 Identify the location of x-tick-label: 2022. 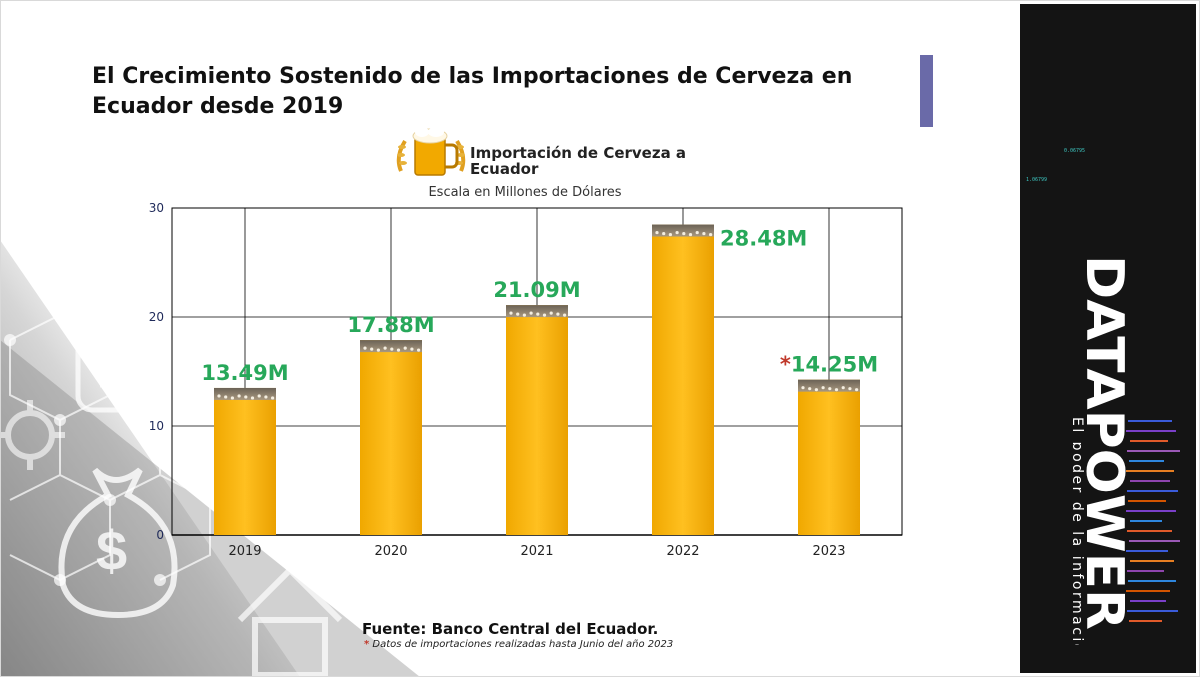
(682, 551).